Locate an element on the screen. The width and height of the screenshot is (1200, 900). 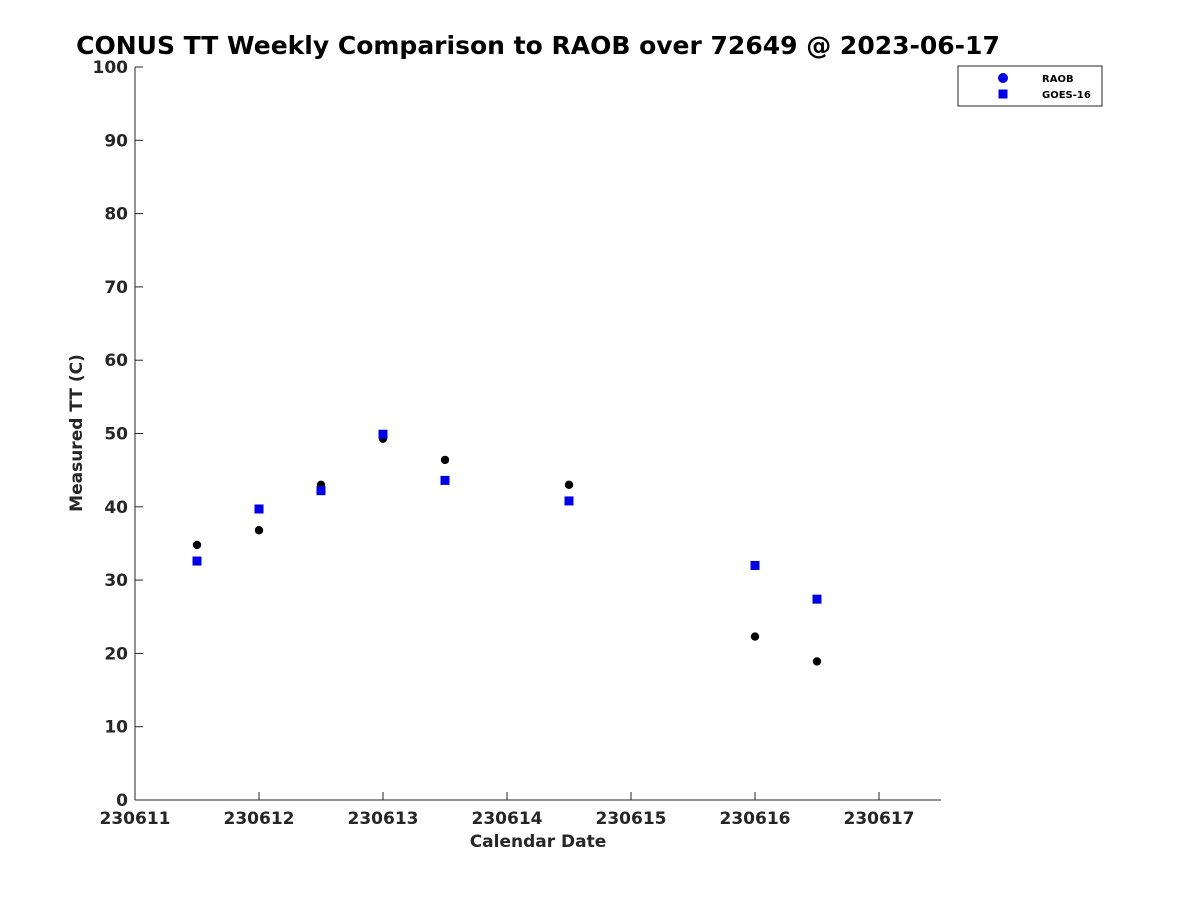
y-tick-label: 0 is located at coordinates (122, 801).